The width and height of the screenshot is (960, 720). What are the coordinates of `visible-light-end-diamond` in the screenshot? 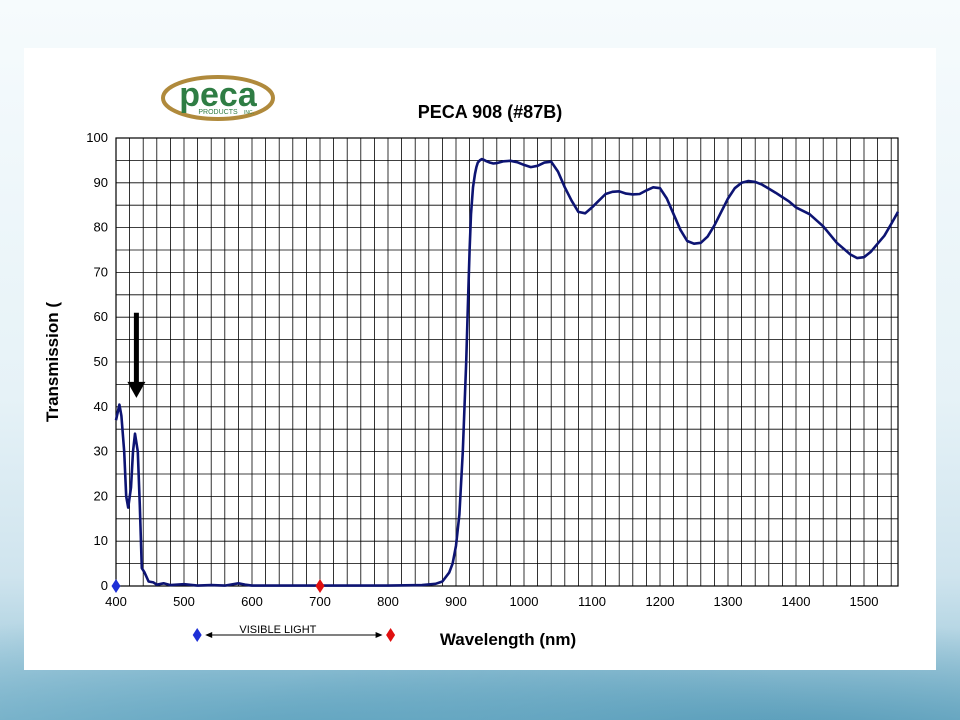 It's located at (391, 635).